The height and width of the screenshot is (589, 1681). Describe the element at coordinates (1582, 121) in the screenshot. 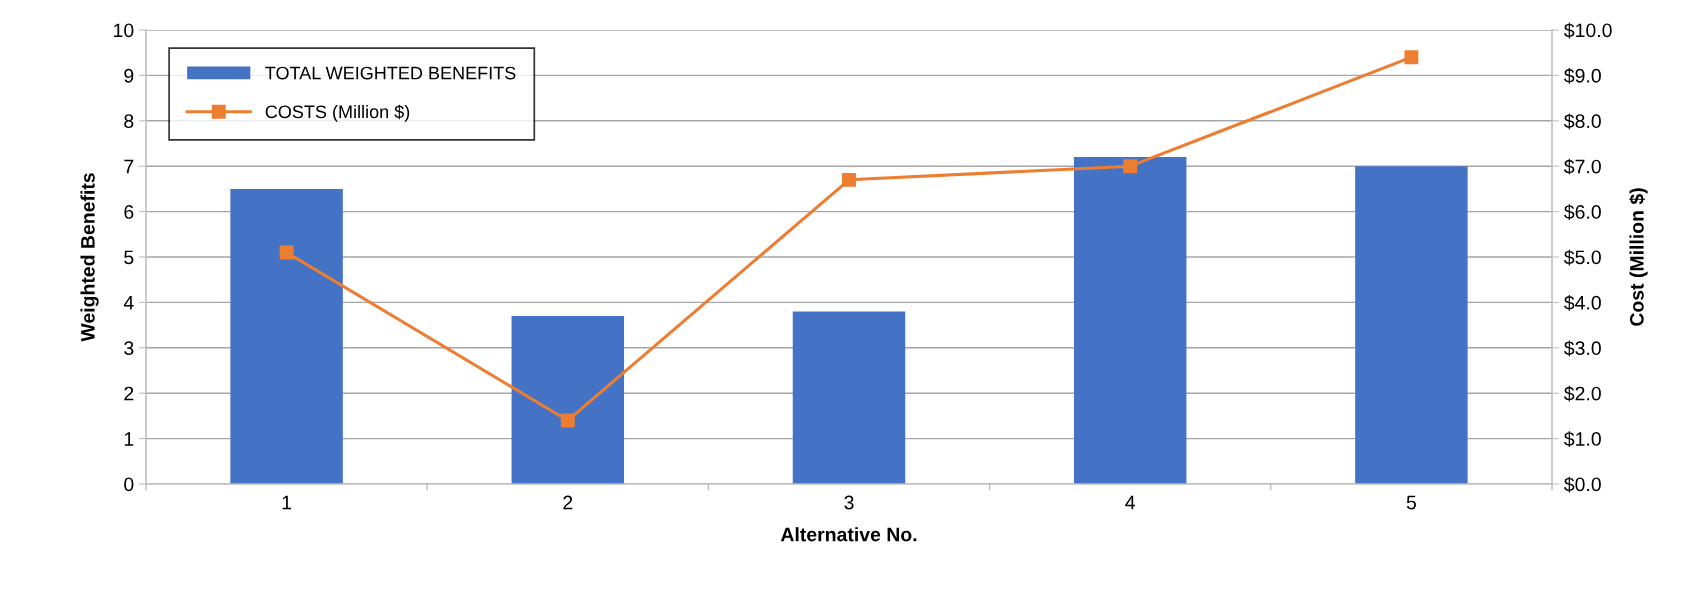

I see `y2-tick-label: $8.0` at that location.